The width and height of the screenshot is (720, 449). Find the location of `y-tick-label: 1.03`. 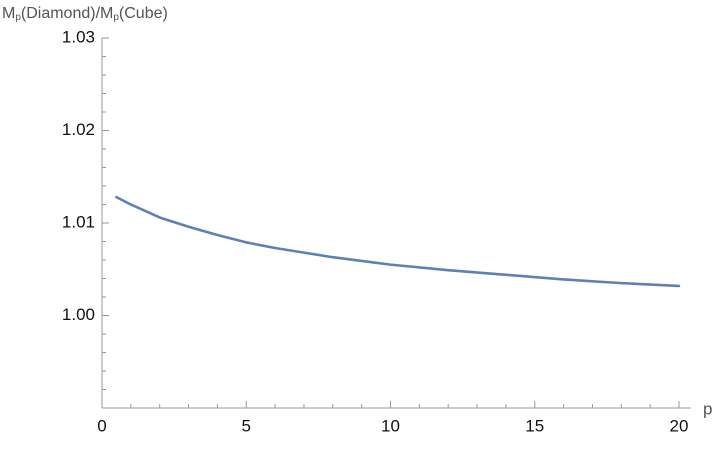

y-tick-label: 1.03 is located at coordinates (78, 36).